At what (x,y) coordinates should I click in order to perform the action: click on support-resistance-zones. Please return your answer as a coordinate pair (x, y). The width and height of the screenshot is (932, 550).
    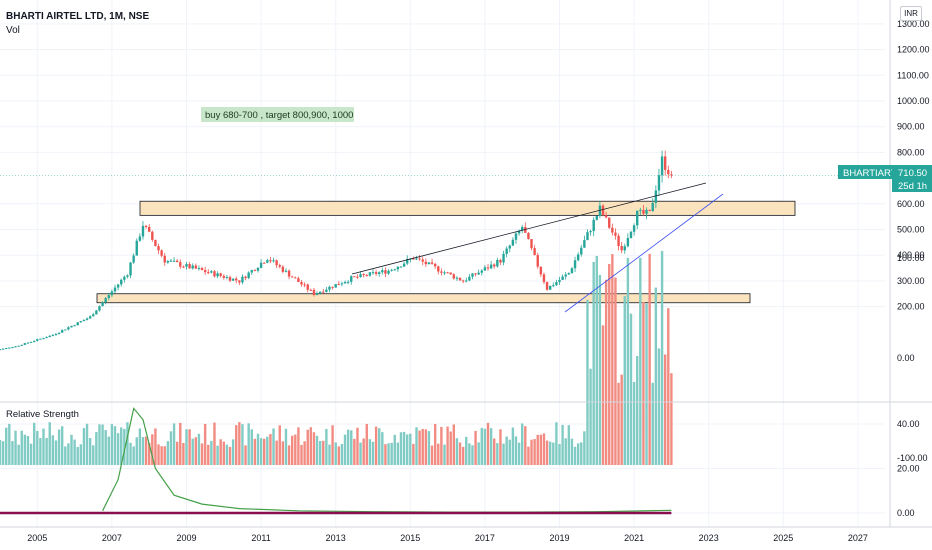
    Looking at the image, I should click on (446, 252).